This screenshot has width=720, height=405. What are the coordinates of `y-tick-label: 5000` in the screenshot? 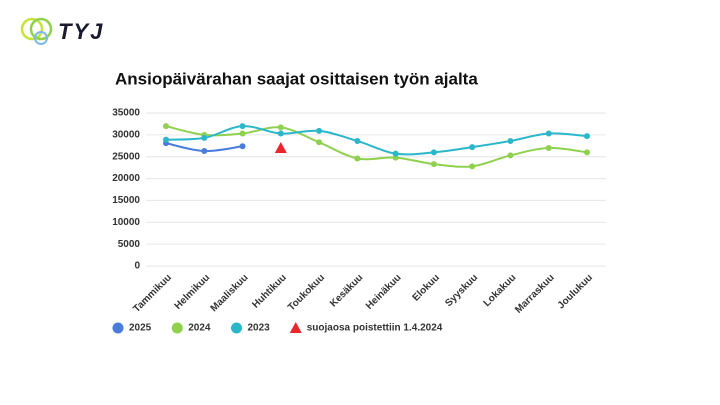 It's located at (129, 244).